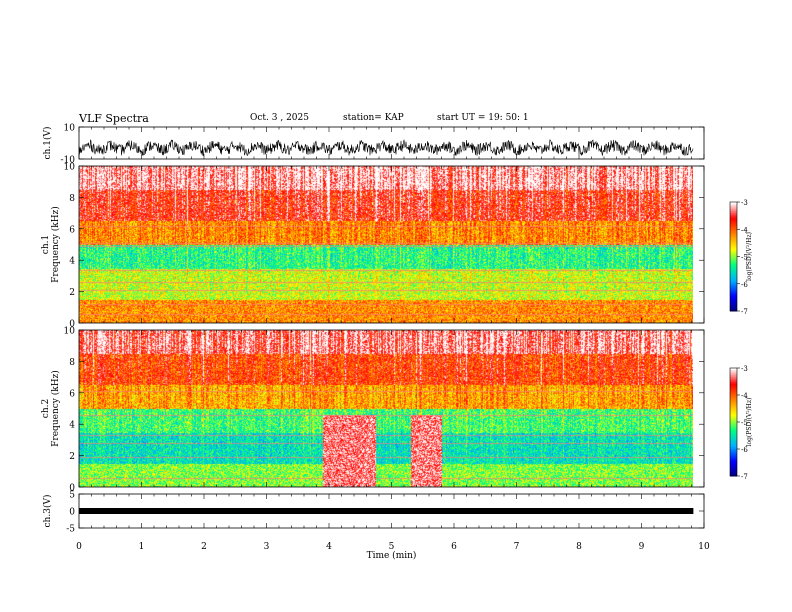 Image resolution: width=792 pixels, height=612 pixels. I want to click on colorbar-tick-label: -5, so click(744, 423).